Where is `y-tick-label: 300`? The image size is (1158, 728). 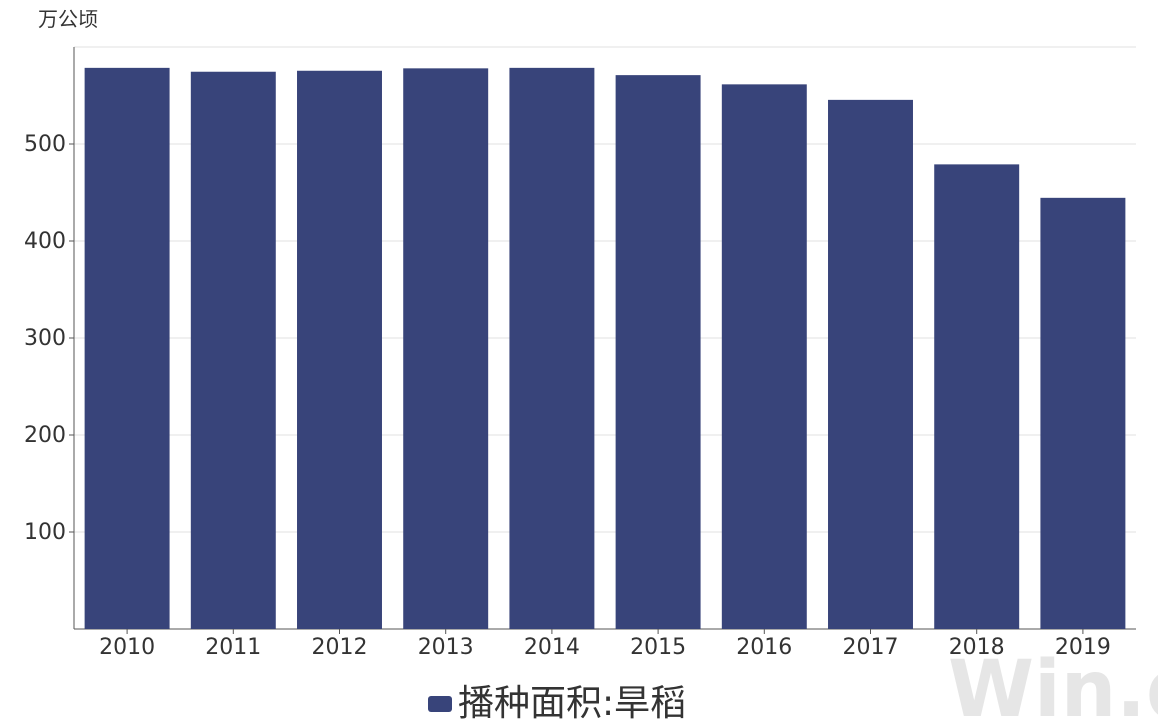 y-tick-label: 300 is located at coordinates (45, 338).